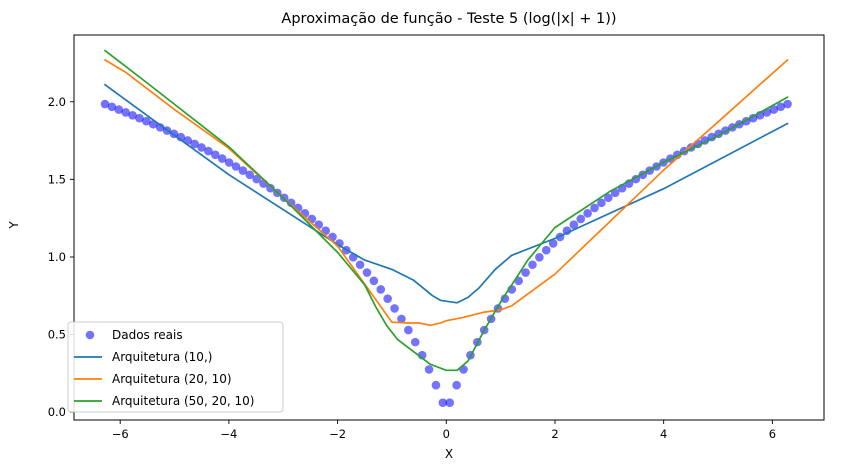  What do you see at coordinates (90, 335) in the screenshot?
I see `legend-marker-scatter` at bounding box center [90, 335].